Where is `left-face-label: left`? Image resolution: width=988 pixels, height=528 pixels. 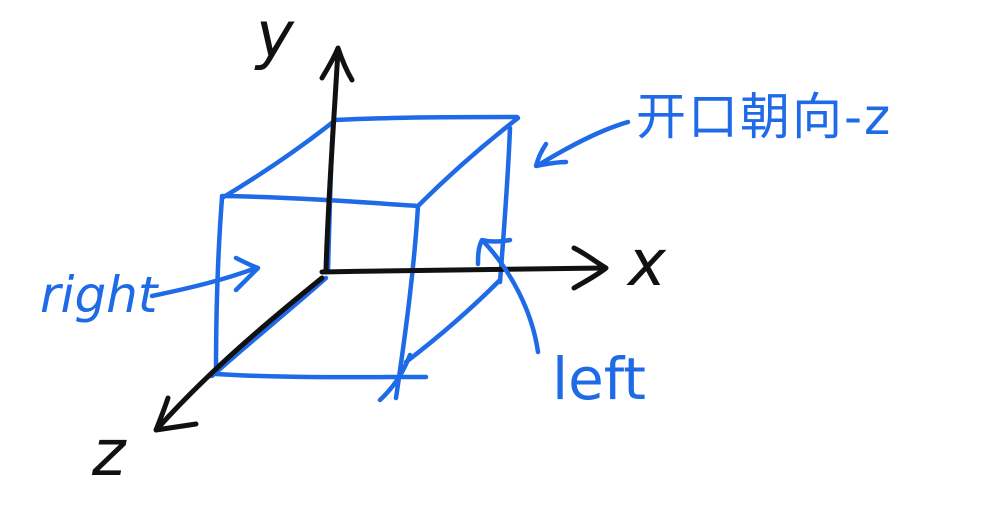 left-face-label: left is located at coordinates (599, 379).